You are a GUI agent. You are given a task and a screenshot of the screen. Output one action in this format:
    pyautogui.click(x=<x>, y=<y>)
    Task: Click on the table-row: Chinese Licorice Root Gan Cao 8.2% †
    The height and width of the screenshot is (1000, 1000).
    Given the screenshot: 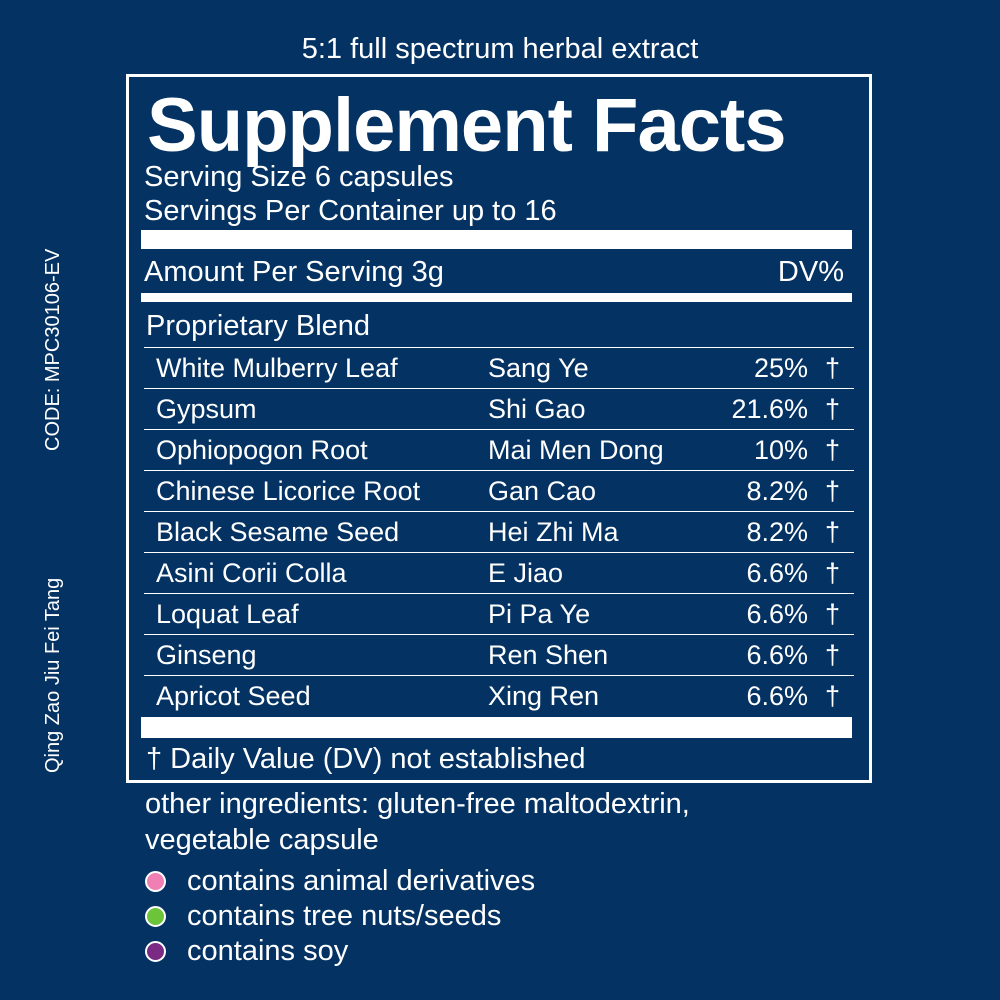 What is the action you would take?
    pyautogui.click(x=499, y=491)
    